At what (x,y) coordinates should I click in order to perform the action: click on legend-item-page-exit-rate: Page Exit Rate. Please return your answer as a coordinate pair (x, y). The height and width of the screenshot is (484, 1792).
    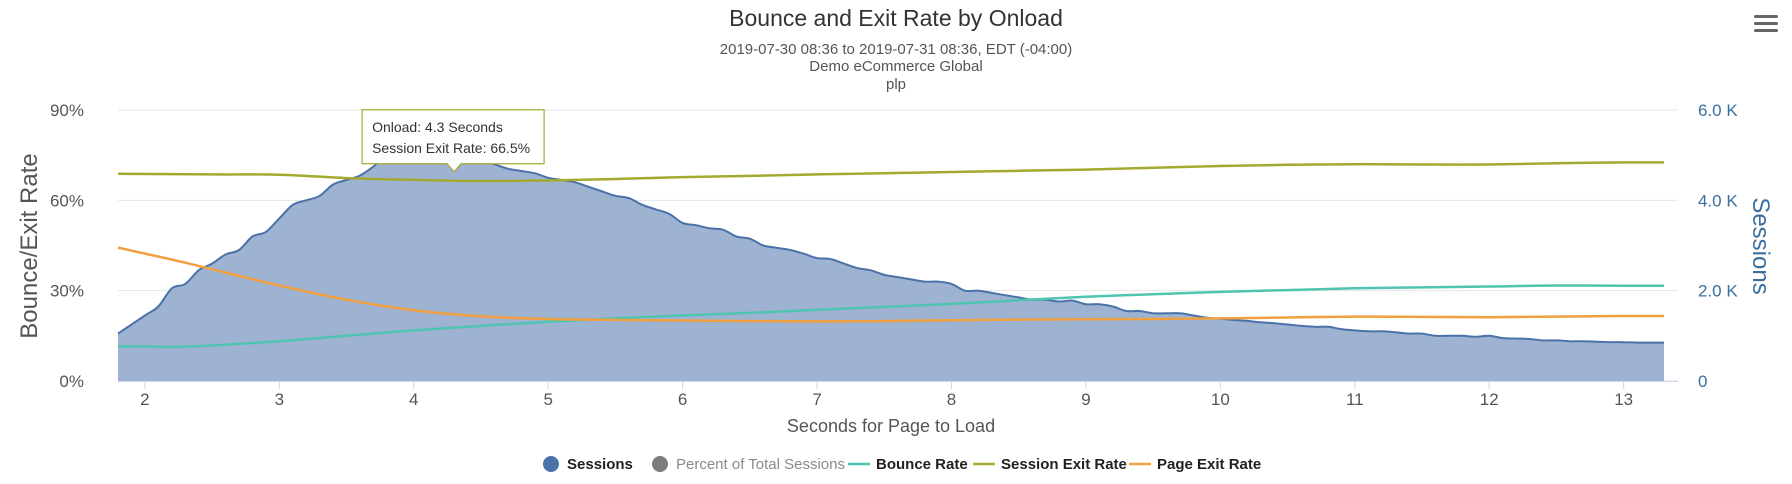
    Looking at the image, I should click on (1195, 464).